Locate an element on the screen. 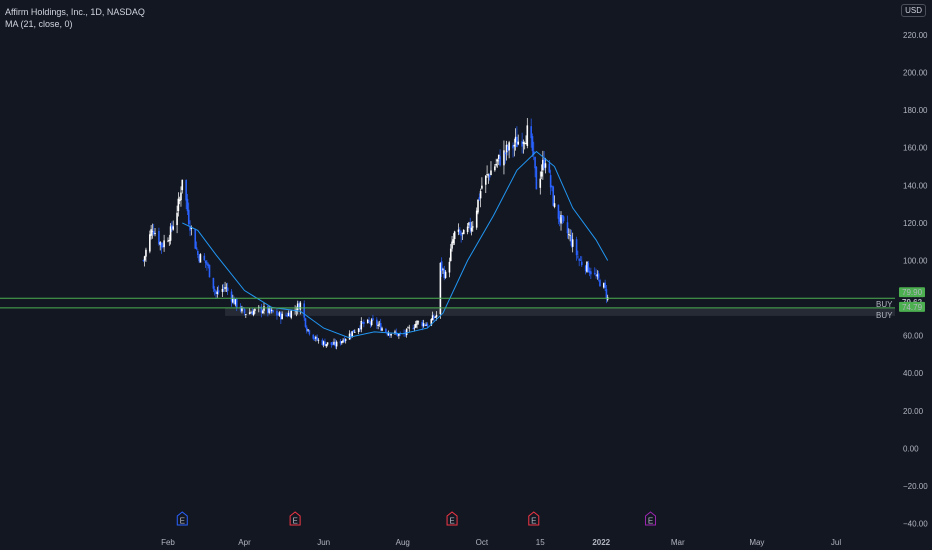 This screenshot has width=932, height=550. y-tick-label: 60.00 is located at coordinates (913, 336).